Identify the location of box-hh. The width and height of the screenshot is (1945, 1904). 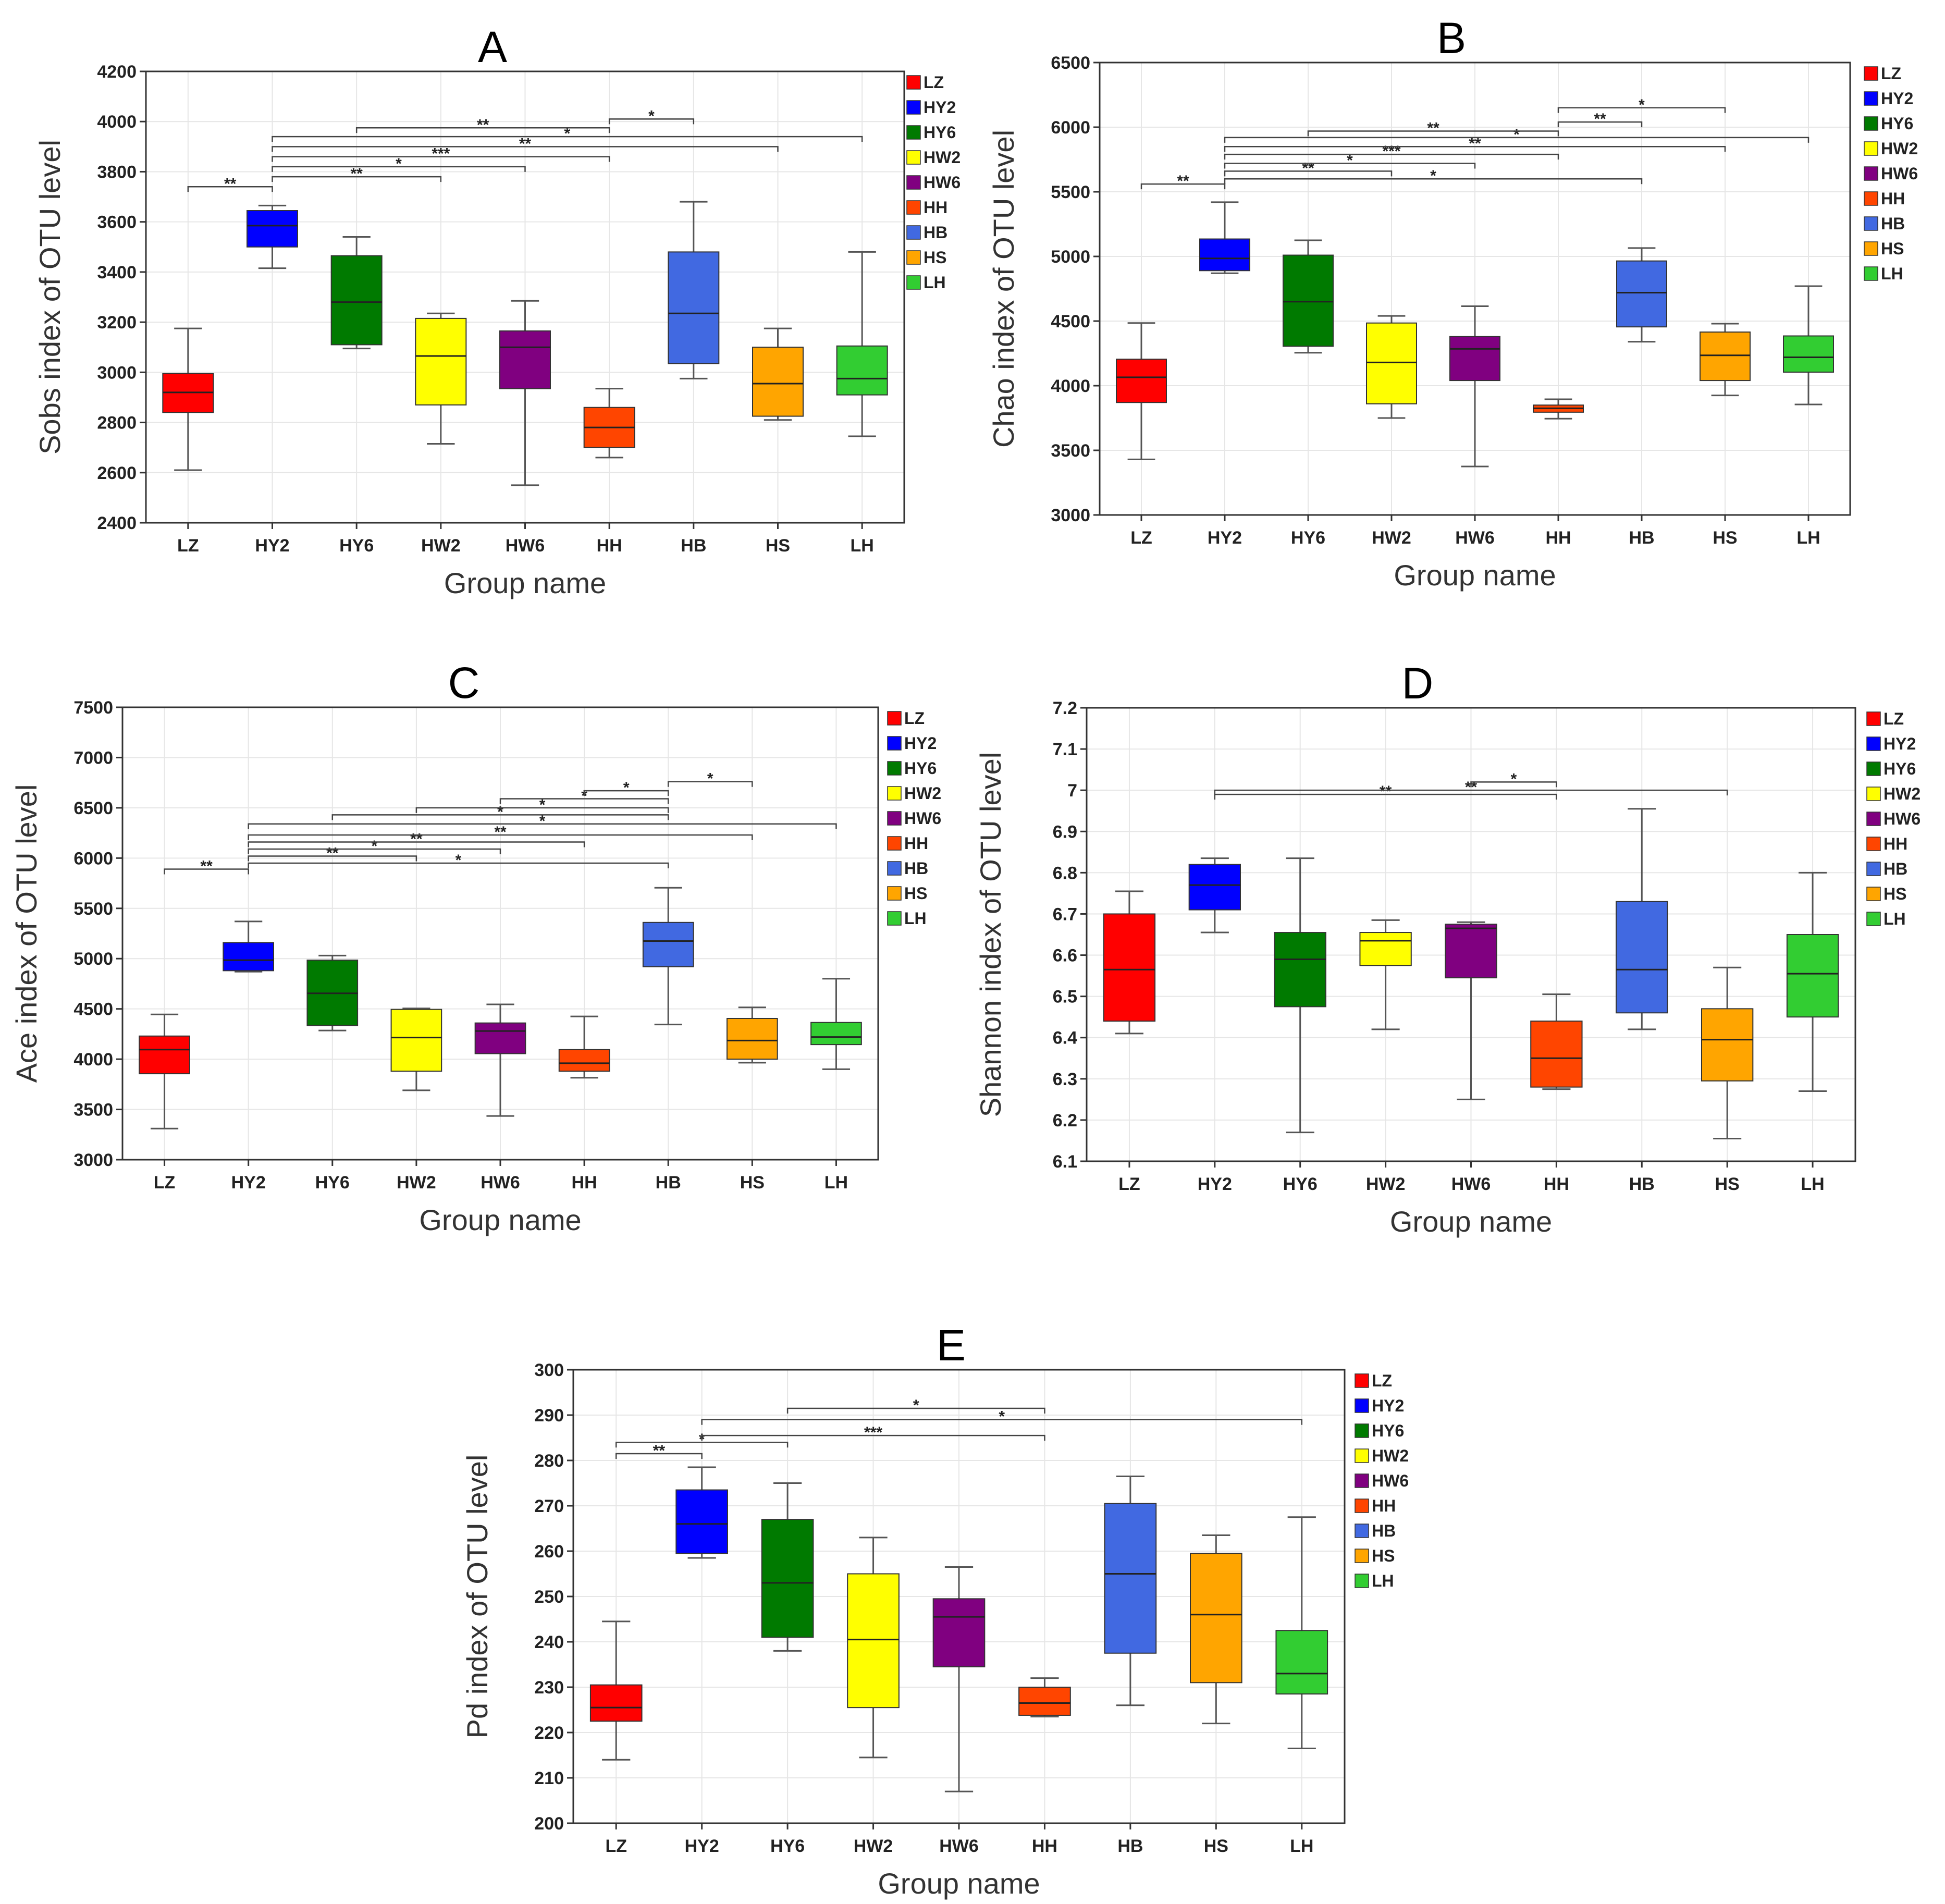
(609, 423).